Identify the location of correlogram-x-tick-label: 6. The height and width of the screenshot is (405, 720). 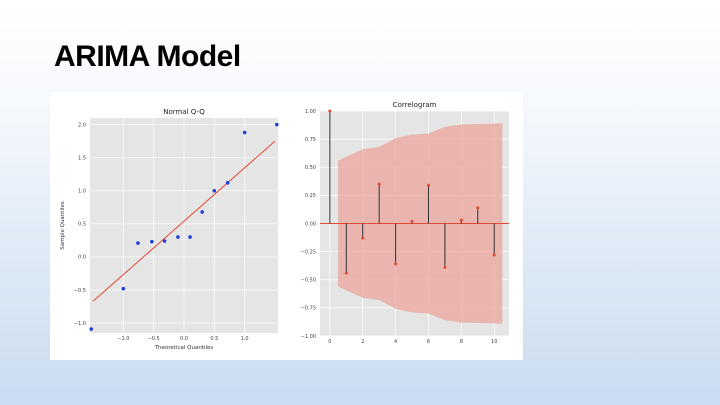
(428, 342).